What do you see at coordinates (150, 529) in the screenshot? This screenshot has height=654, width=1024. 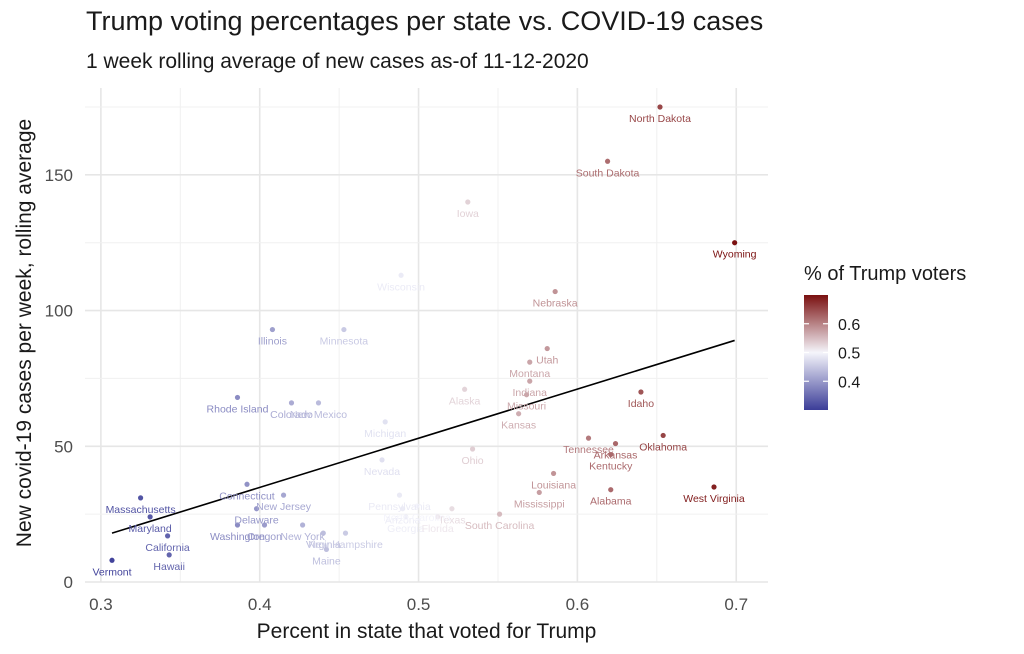 I see `point-label: Maryland` at bounding box center [150, 529].